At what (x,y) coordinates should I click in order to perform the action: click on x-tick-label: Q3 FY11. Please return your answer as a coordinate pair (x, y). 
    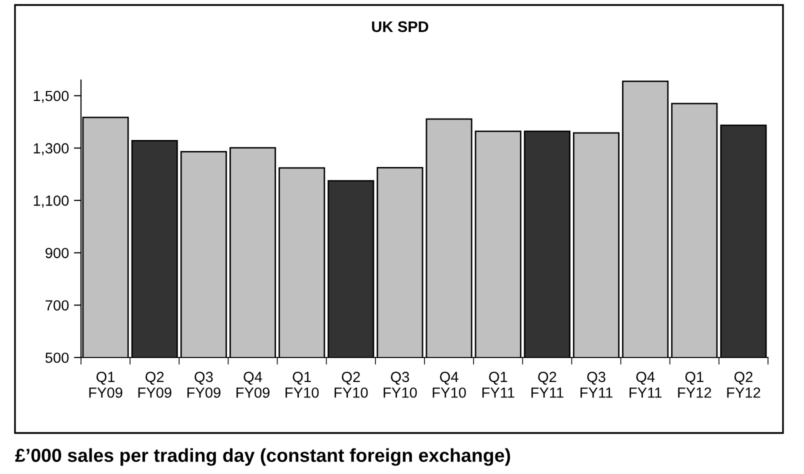
    Looking at the image, I should click on (596, 385).